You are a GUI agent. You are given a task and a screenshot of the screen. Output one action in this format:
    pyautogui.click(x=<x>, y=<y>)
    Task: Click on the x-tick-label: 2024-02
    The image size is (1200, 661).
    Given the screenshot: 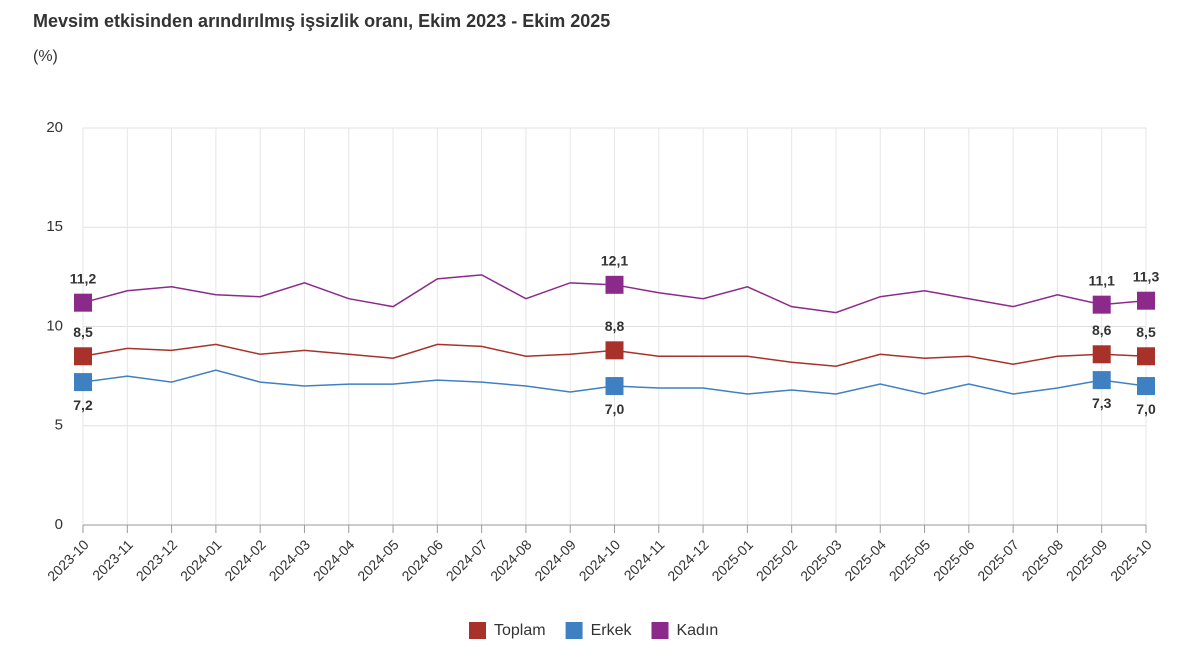 What is the action you would take?
    pyautogui.click(x=245, y=560)
    